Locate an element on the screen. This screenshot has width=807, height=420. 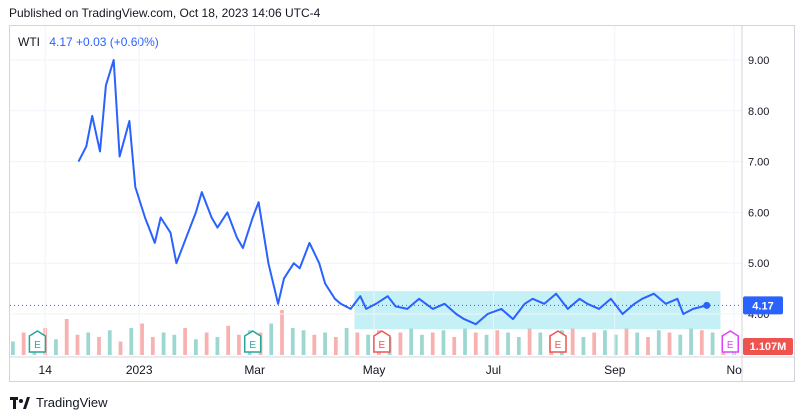
y-tick-label: 7.00 is located at coordinates (758, 163).